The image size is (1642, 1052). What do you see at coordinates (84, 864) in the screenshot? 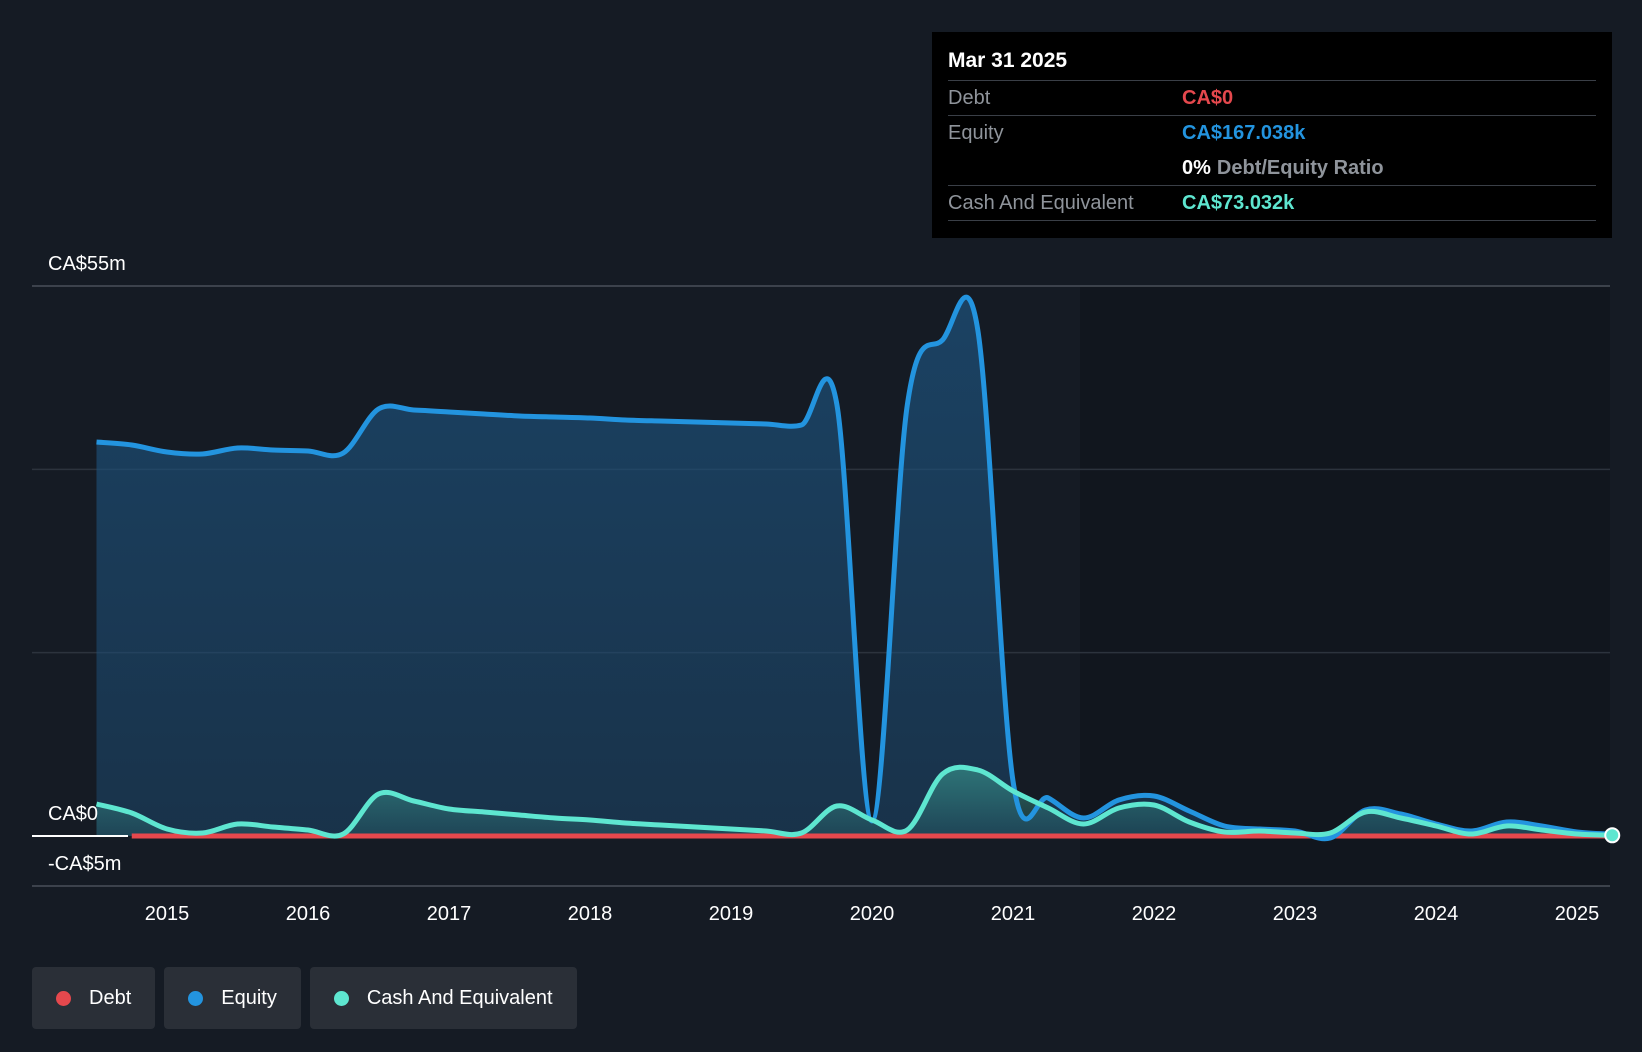
I see `y-axis-bottom-label: -CA$5m` at bounding box center [84, 864].